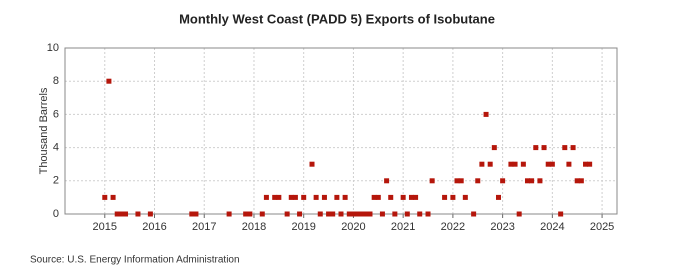 The image size is (675, 275). Describe the element at coordinates (204, 227) in the screenshot. I see `x-tick-label: 2017` at that location.